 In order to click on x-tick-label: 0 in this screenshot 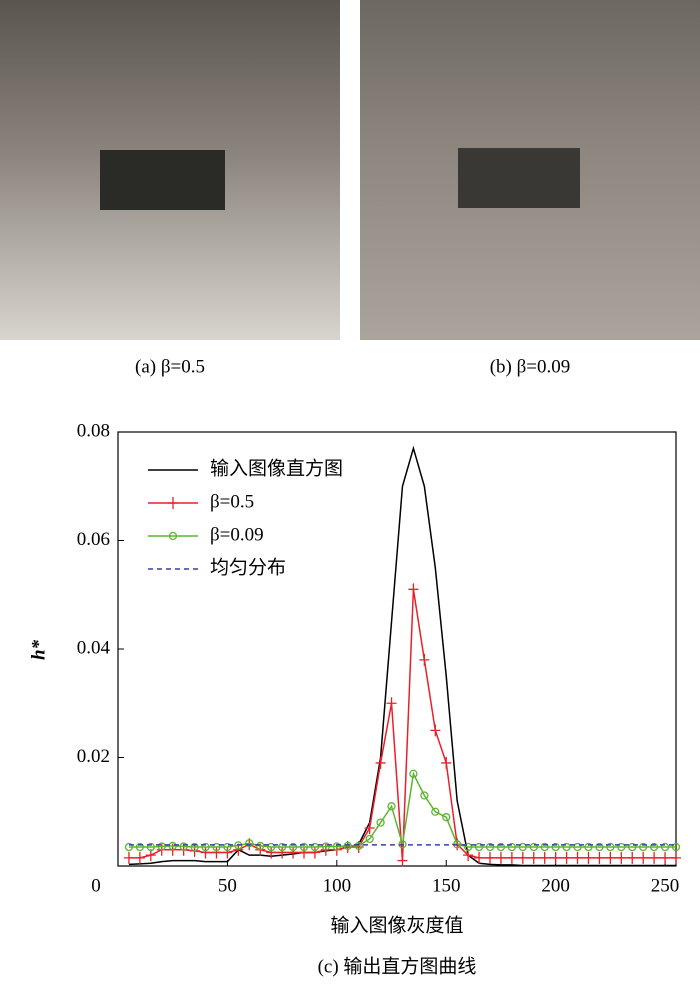, I will do `click(96, 885)`.